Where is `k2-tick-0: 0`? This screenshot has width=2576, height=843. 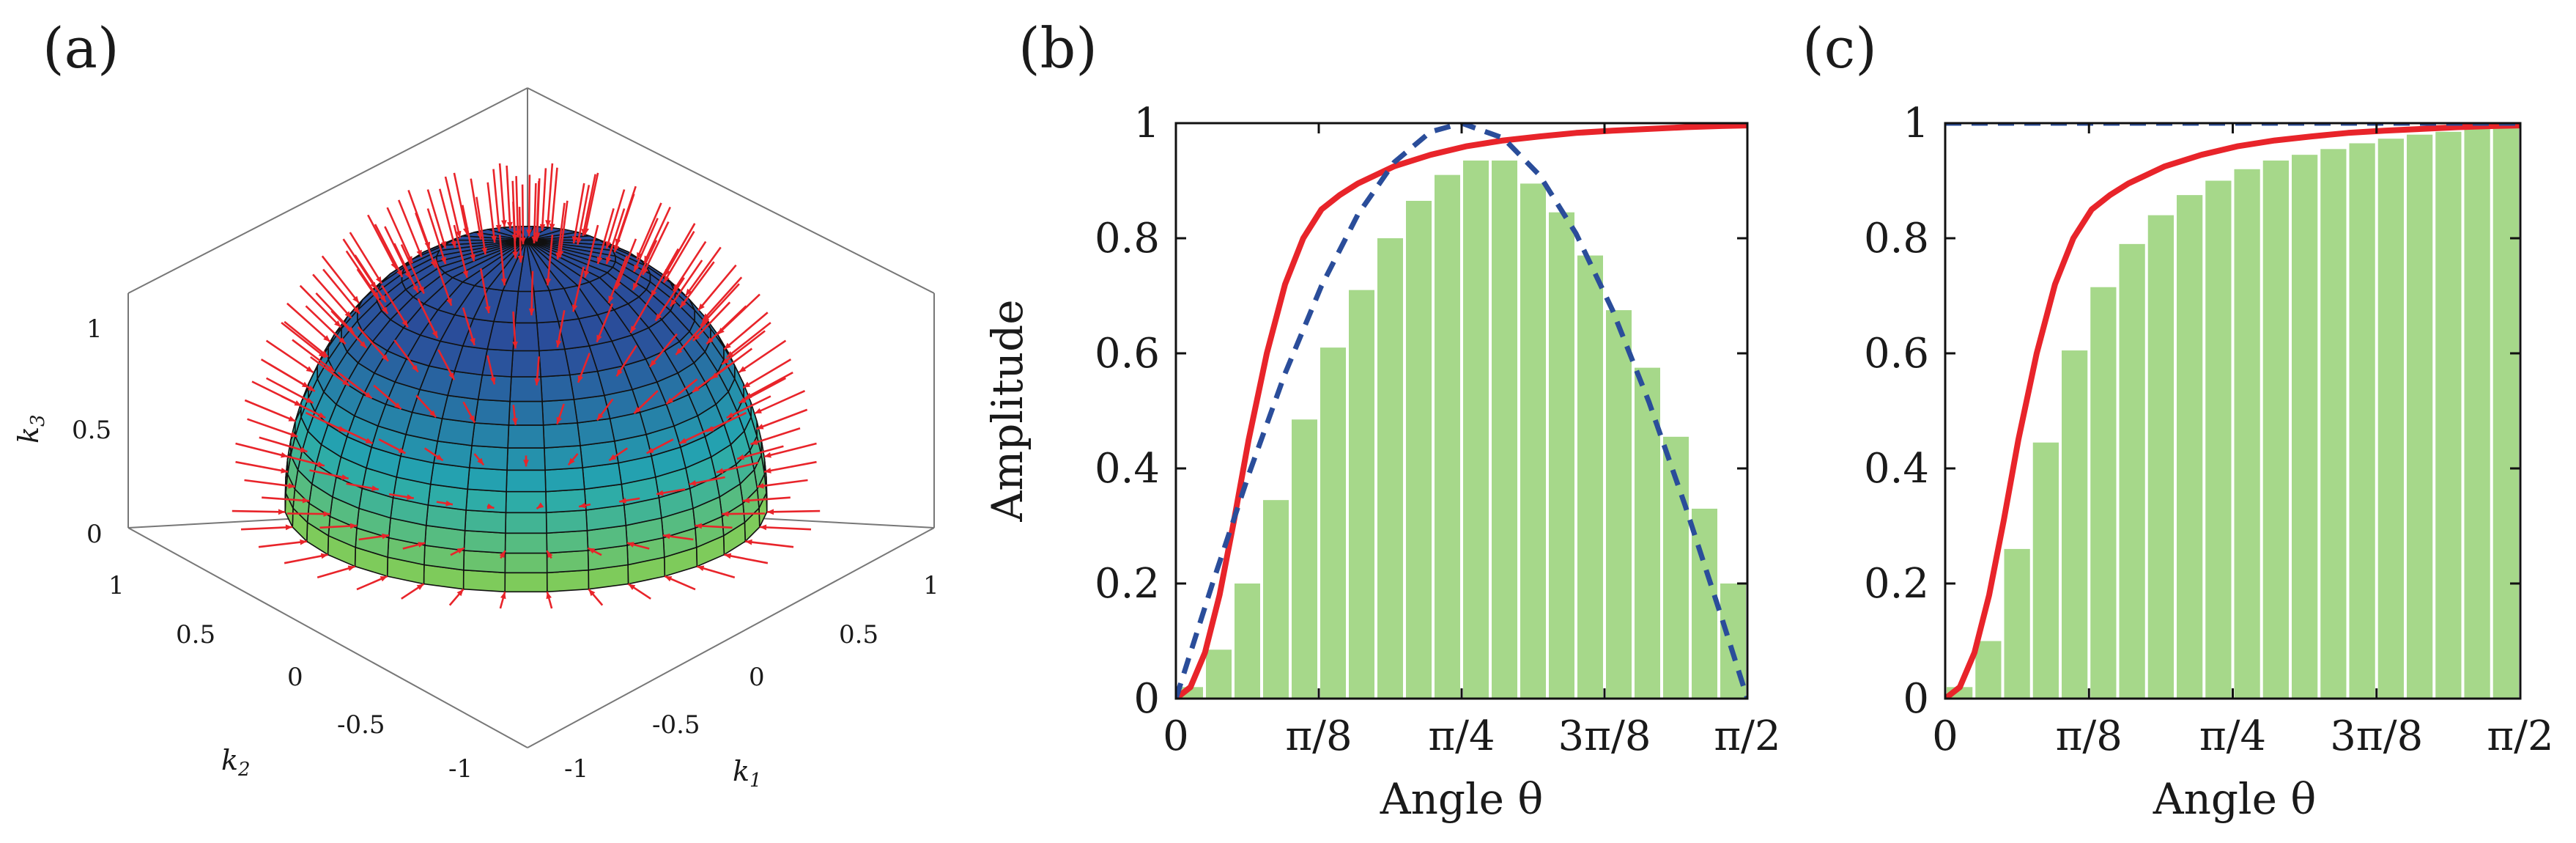 k2-tick-0: 0 is located at coordinates (295, 678).